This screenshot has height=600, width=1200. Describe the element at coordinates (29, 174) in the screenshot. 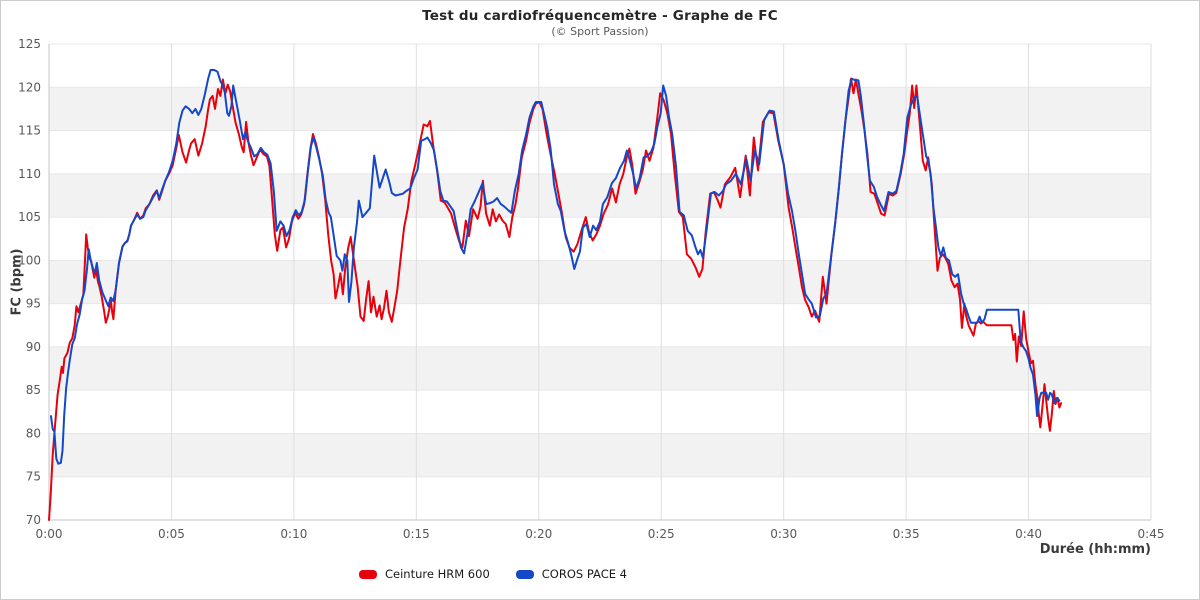

I see `y-tick-label: 110` at that location.